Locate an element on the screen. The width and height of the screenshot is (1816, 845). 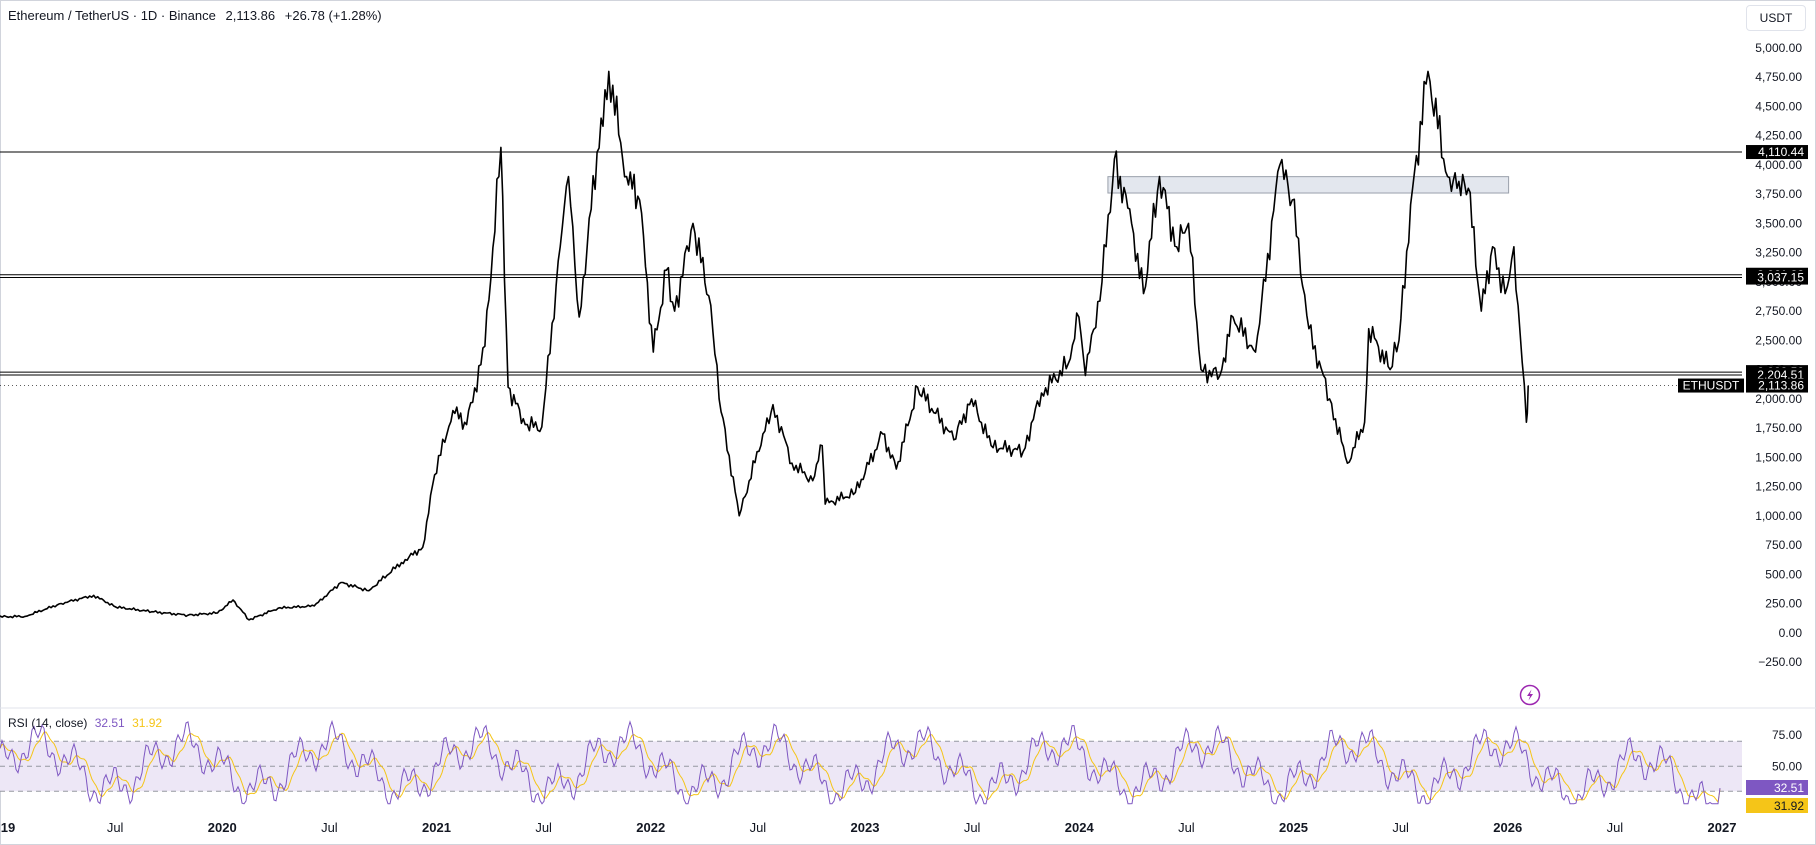
y-tick-label: 1,250.00 is located at coordinates (1778, 487).